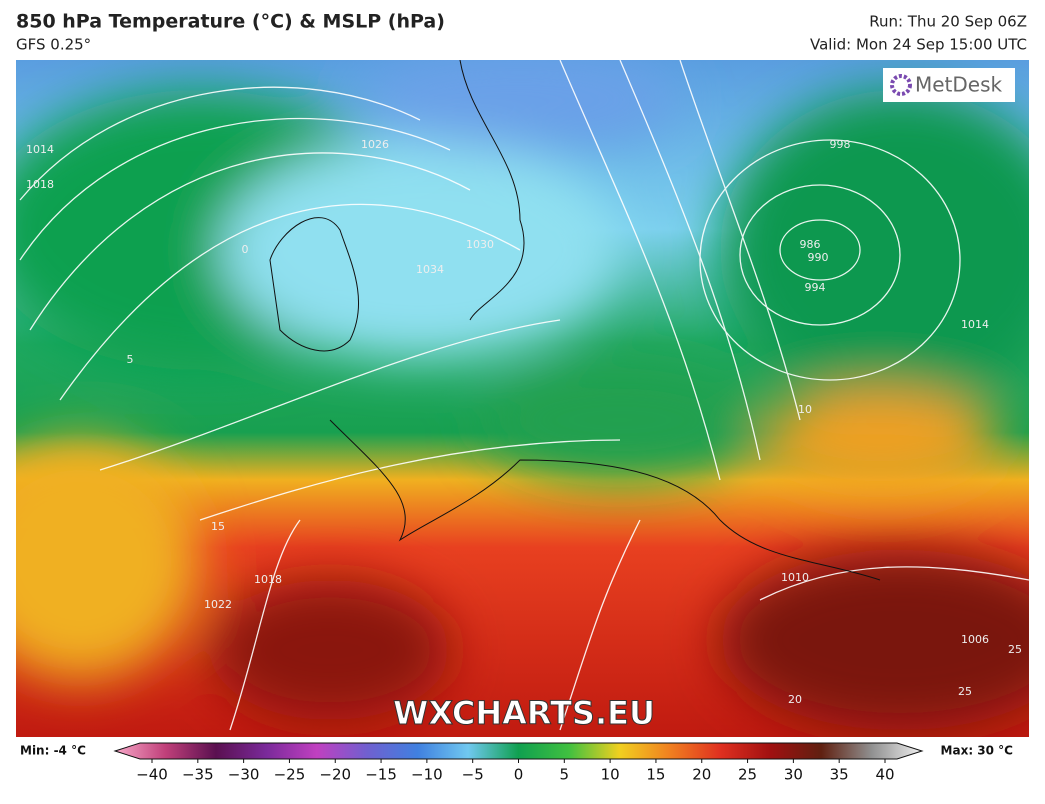  Describe the element at coordinates (427, 775) in the screenshot. I see `colorbar-tick-label: −10` at that location.